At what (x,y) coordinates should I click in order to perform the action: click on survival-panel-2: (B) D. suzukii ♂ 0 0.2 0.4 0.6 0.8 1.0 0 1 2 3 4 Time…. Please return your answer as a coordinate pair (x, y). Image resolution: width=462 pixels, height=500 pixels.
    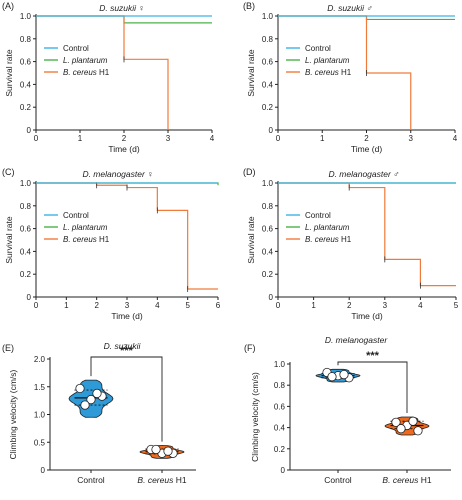
    Looking at the image, I should click on (350, 77).